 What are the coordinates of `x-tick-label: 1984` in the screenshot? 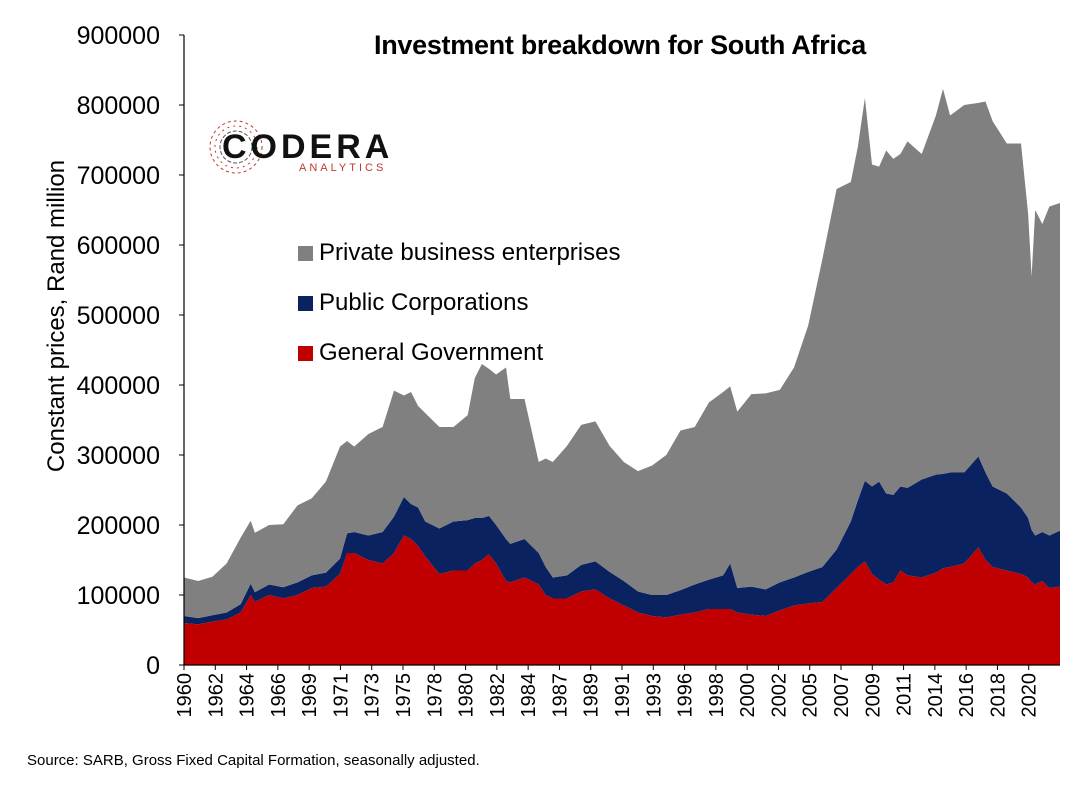 It's located at (529, 695).